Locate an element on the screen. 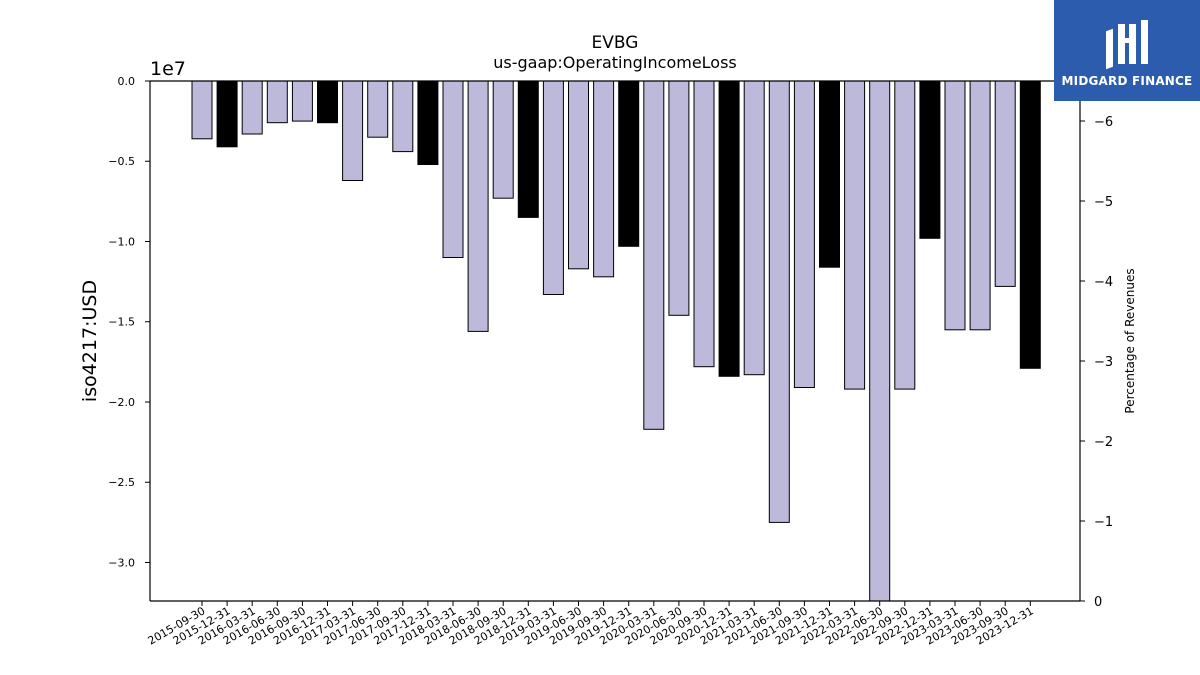 The width and height of the screenshot is (1200, 675). y2-axis-label: Percentage of Revenues is located at coordinates (1130, 340).